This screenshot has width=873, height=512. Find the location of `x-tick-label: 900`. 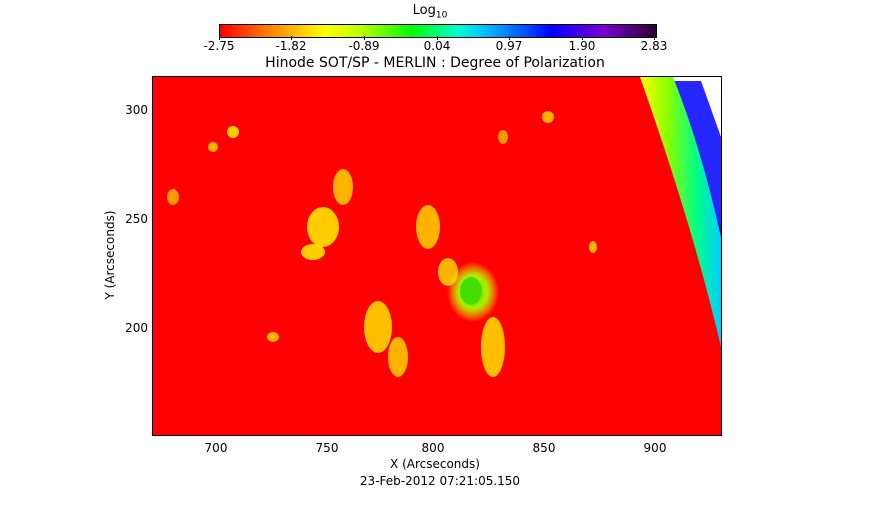

x-tick-label: 900 is located at coordinates (655, 448).